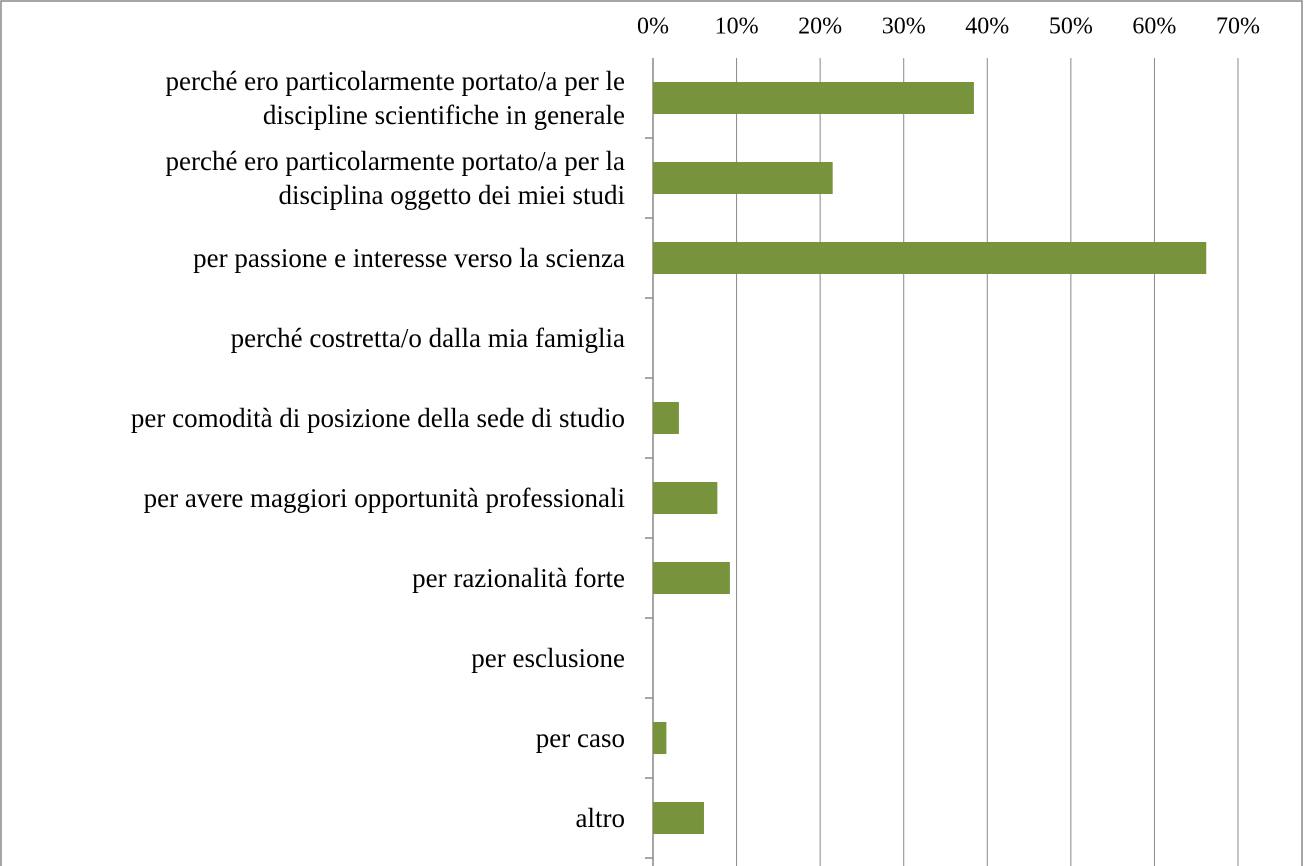 The width and height of the screenshot is (1304, 866). Describe the element at coordinates (1154, 27) in the screenshot. I see `x-tick-label: 60%` at that location.